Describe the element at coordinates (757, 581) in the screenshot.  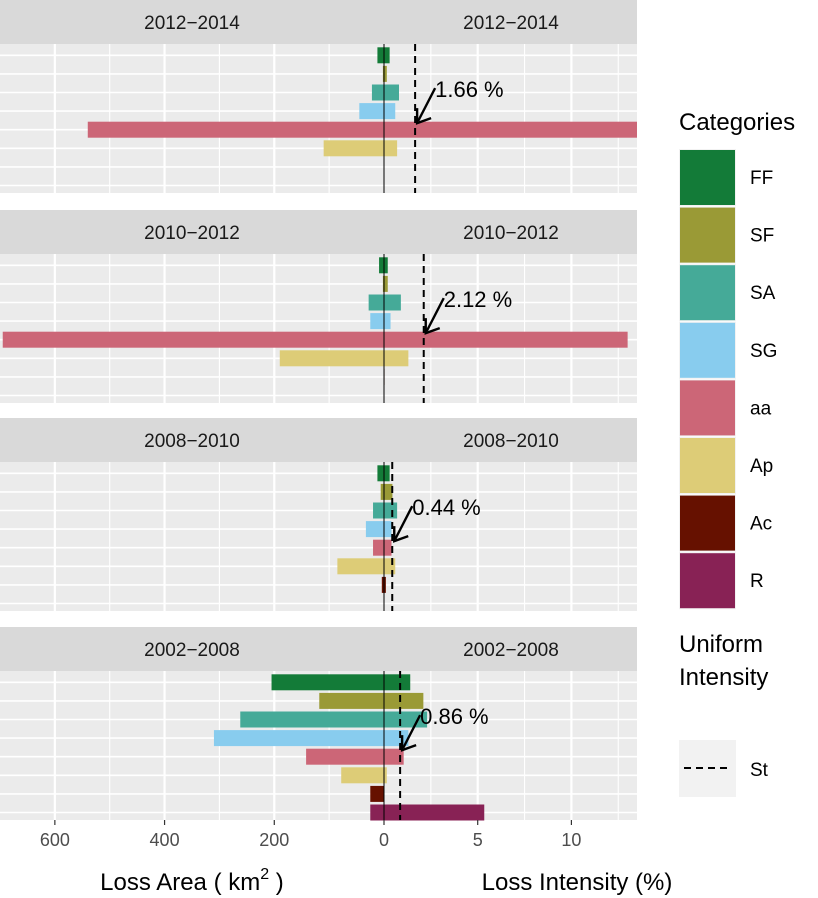
I see `legend-label-R: R` at that location.